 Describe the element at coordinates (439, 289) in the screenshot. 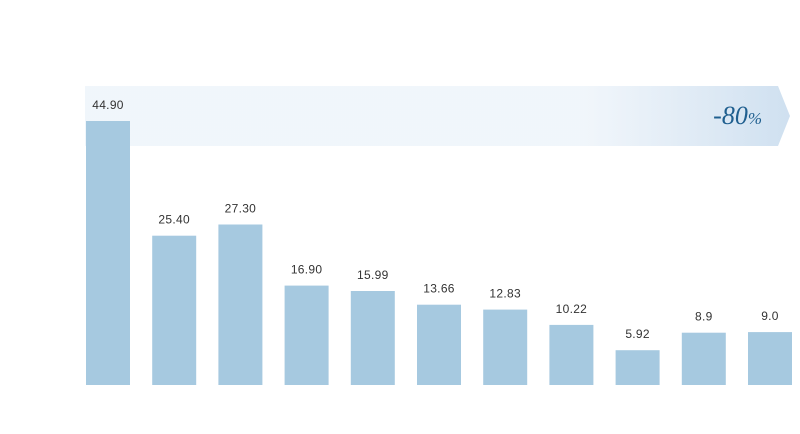

I see `bar-value-label-6: 13.66` at that location.